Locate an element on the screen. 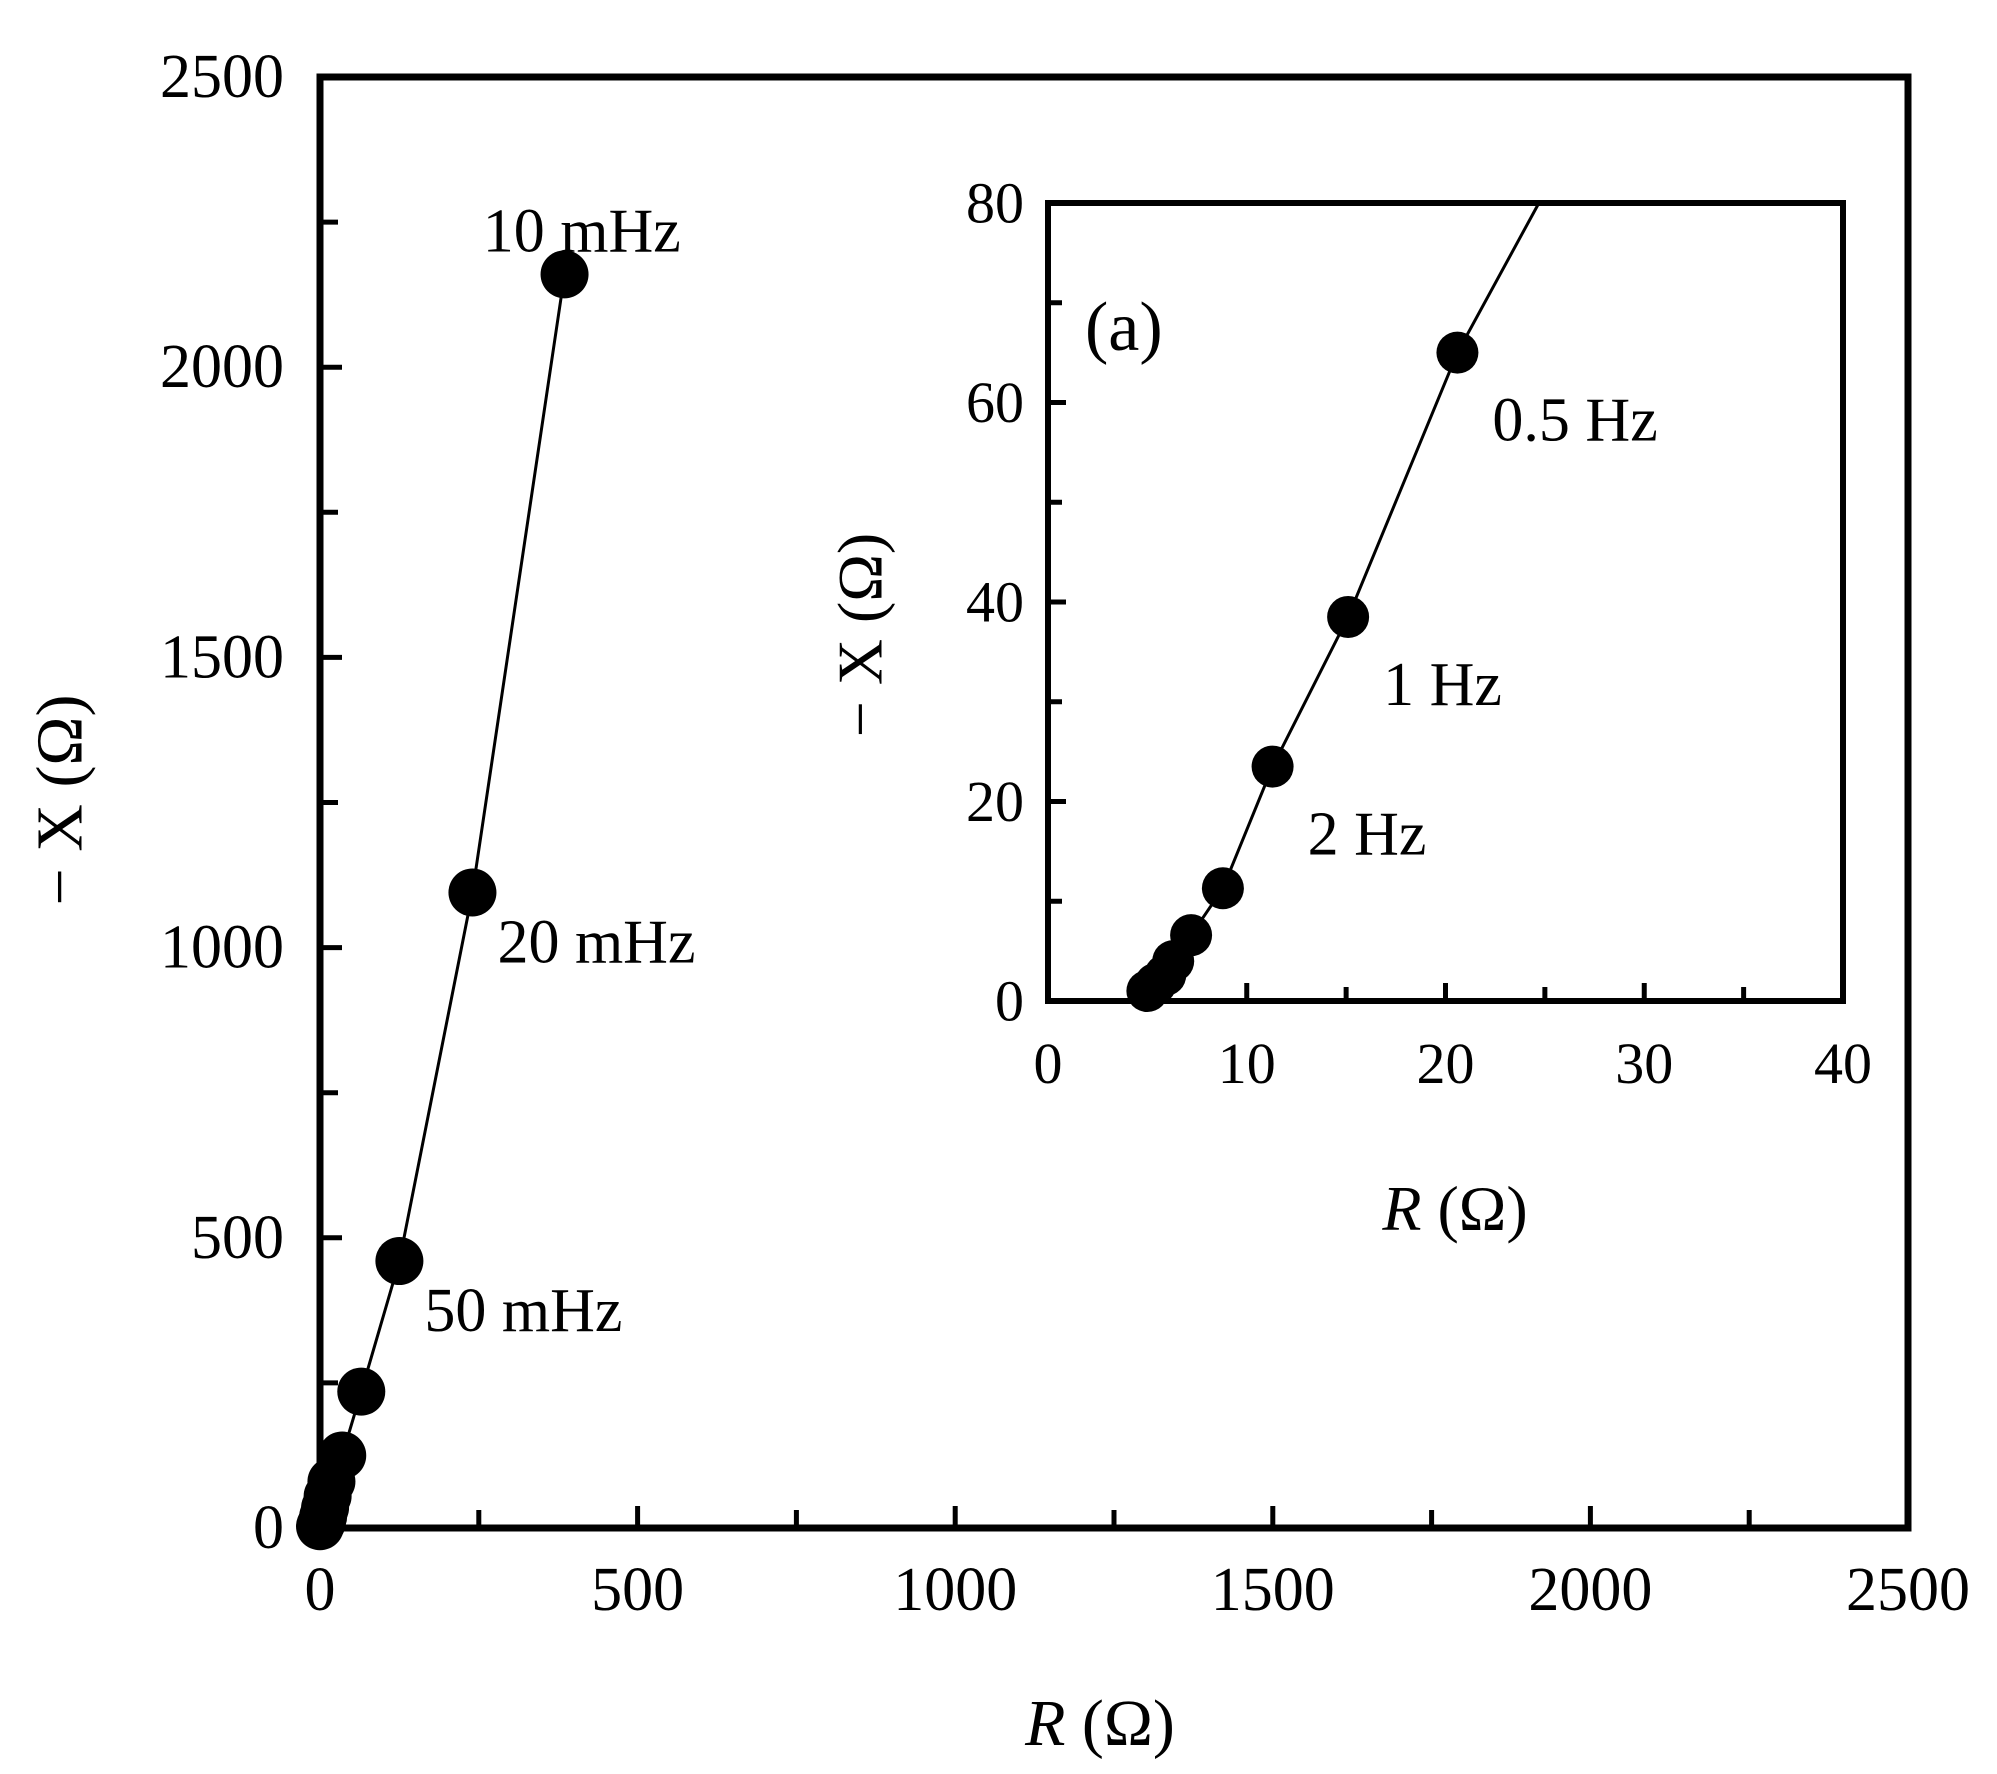  frequency-label: 10 mHz is located at coordinates (582, 231).